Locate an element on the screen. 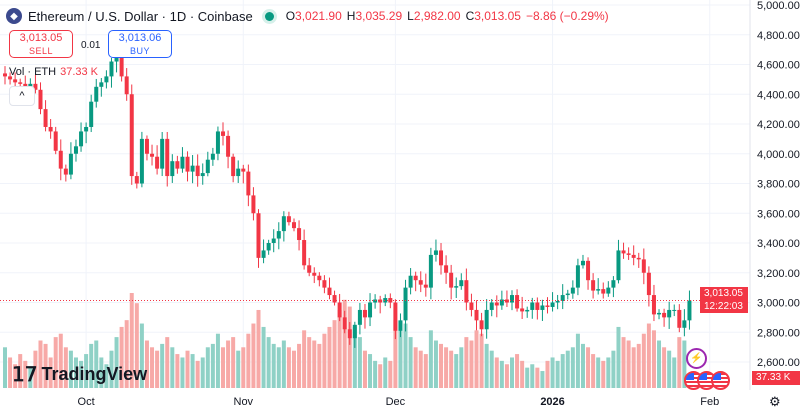  symbol-title: Ethereum / U.S. Dollar · 1D · Coinbase is located at coordinates (140, 16).